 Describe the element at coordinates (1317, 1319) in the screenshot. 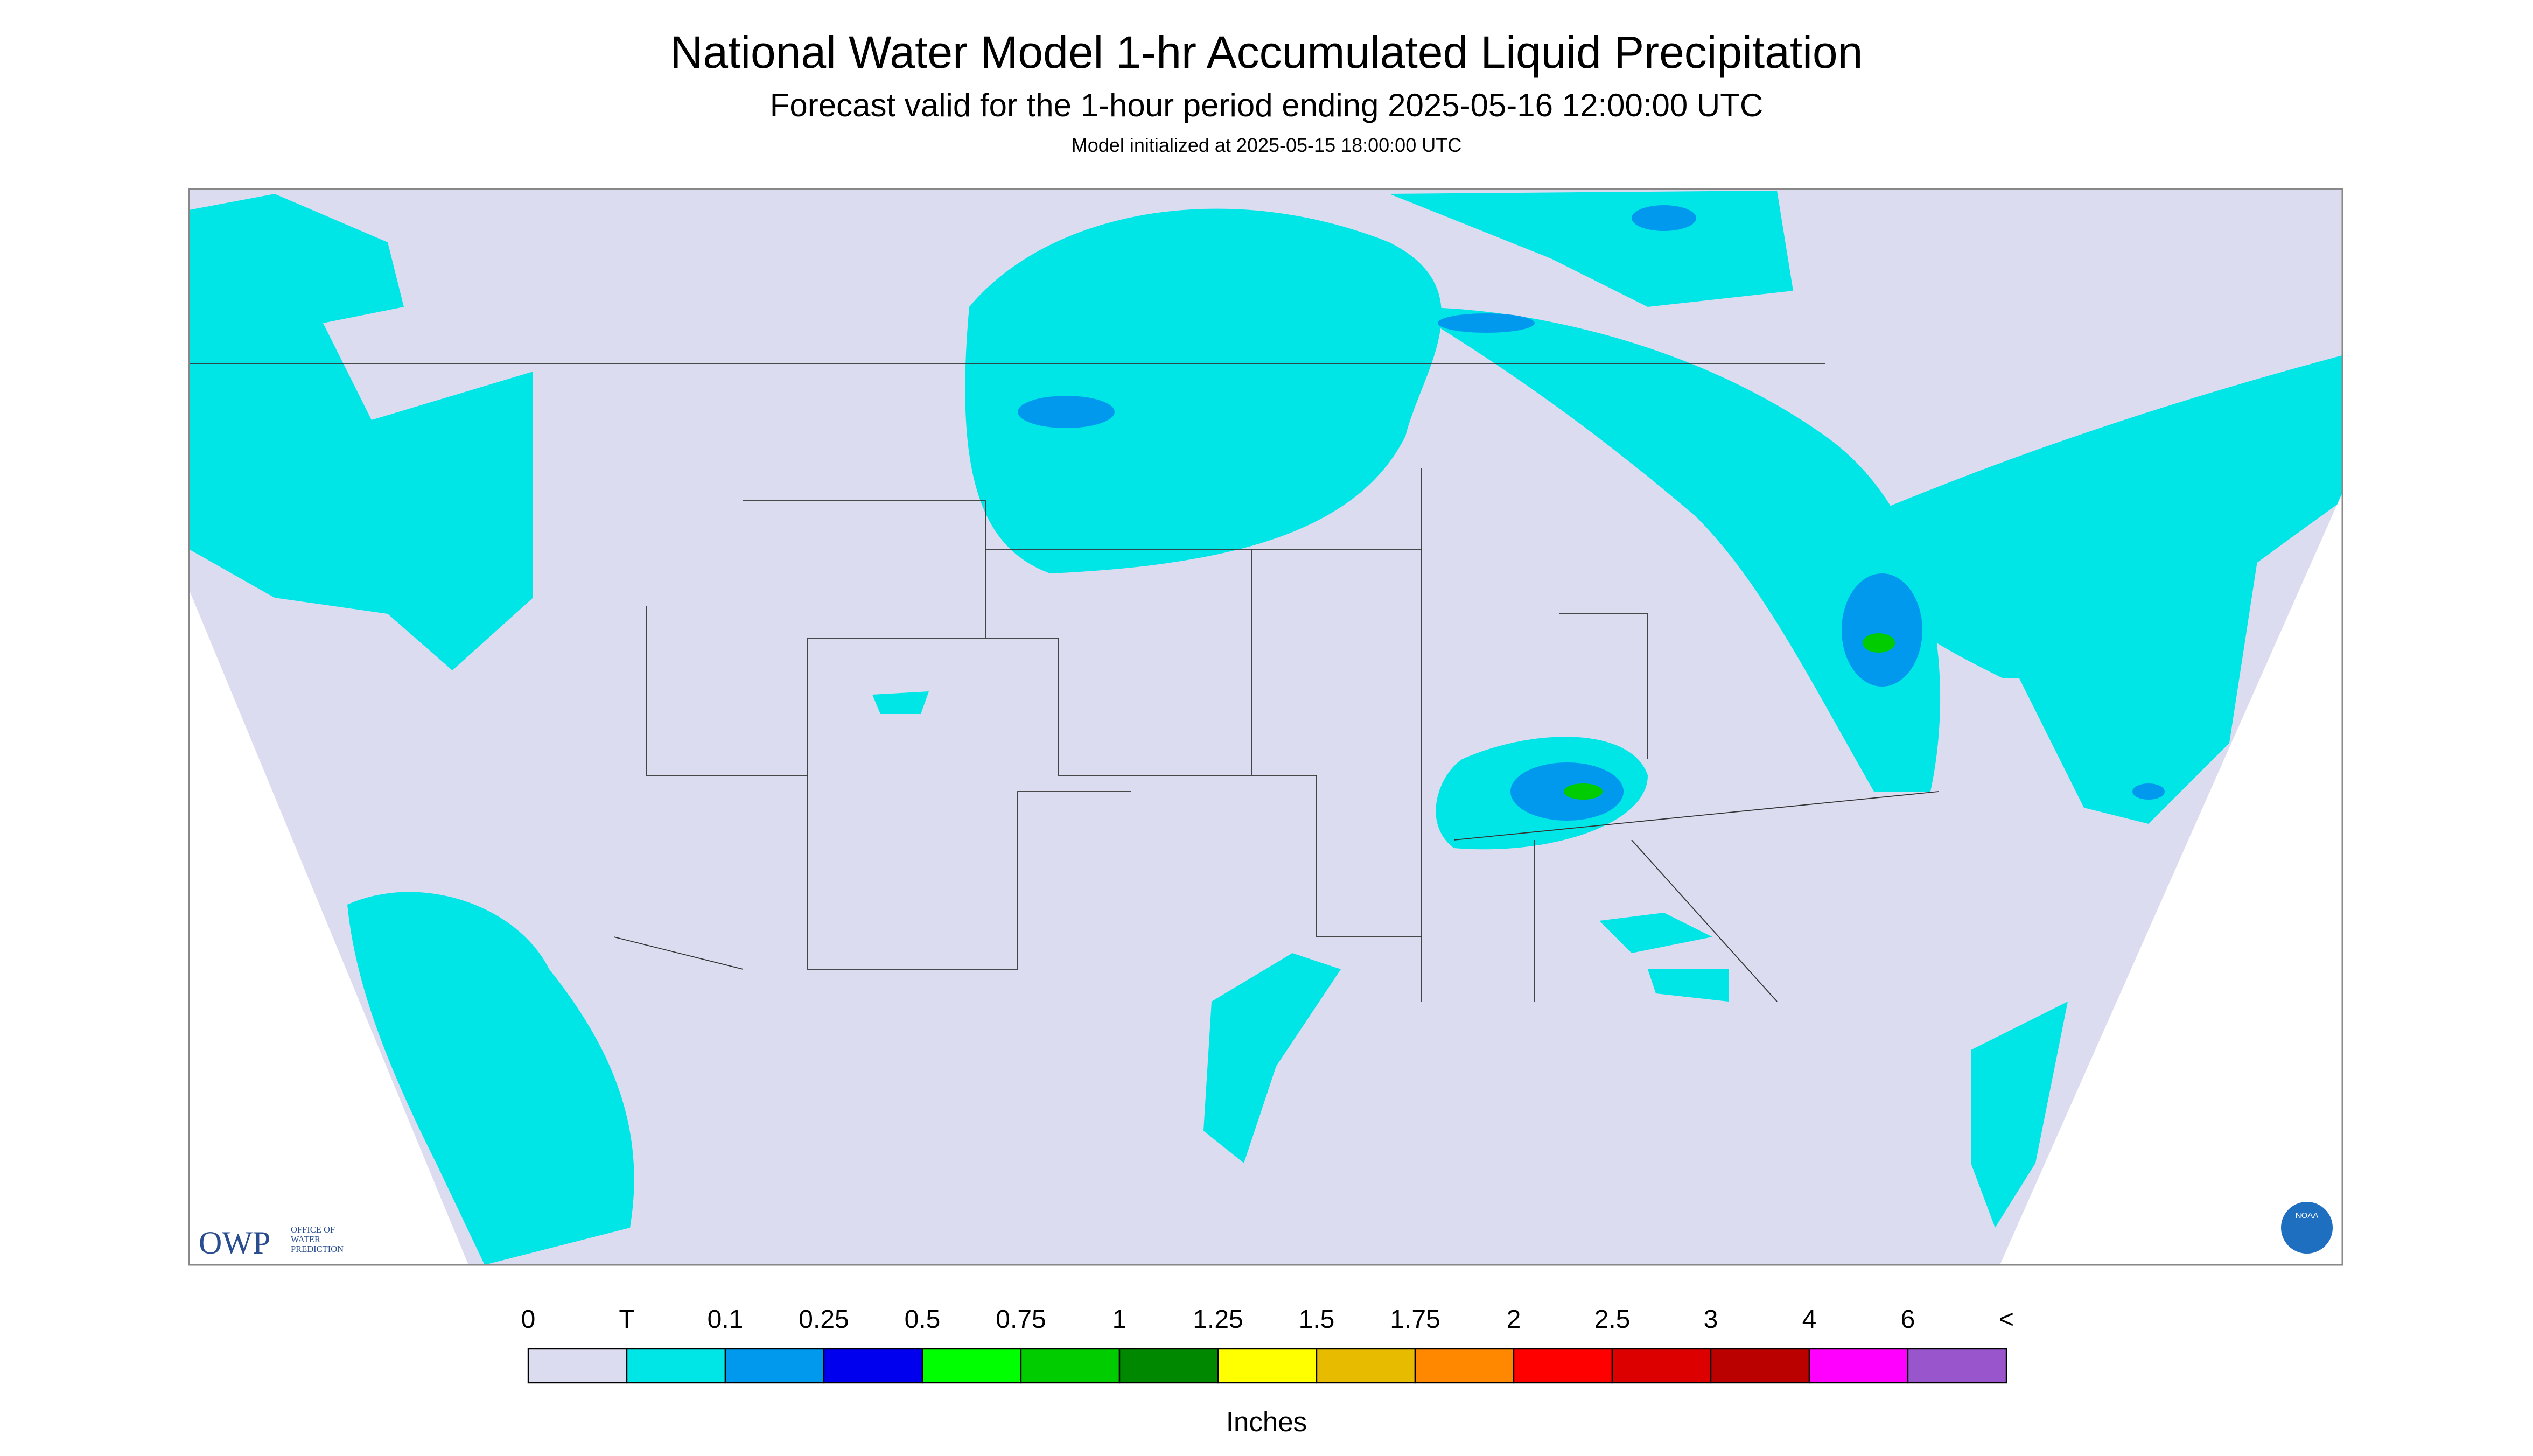

I see `legend-label: 1.5` at that location.